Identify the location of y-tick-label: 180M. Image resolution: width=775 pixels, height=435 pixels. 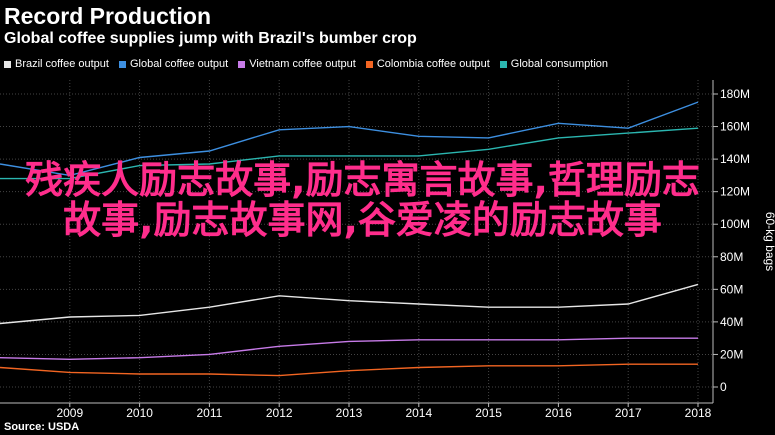
(735, 94).